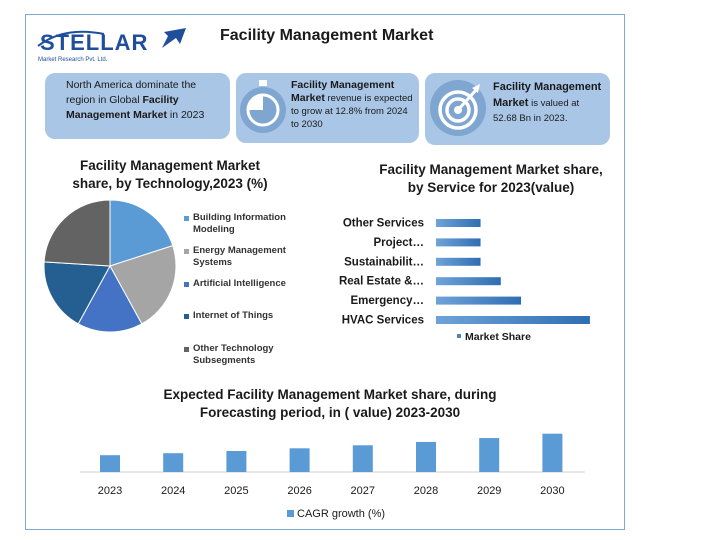  Describe the element at coordinates (239, 256) in the screenshot. I see `legend-label: Energy Management Systems` at that location.